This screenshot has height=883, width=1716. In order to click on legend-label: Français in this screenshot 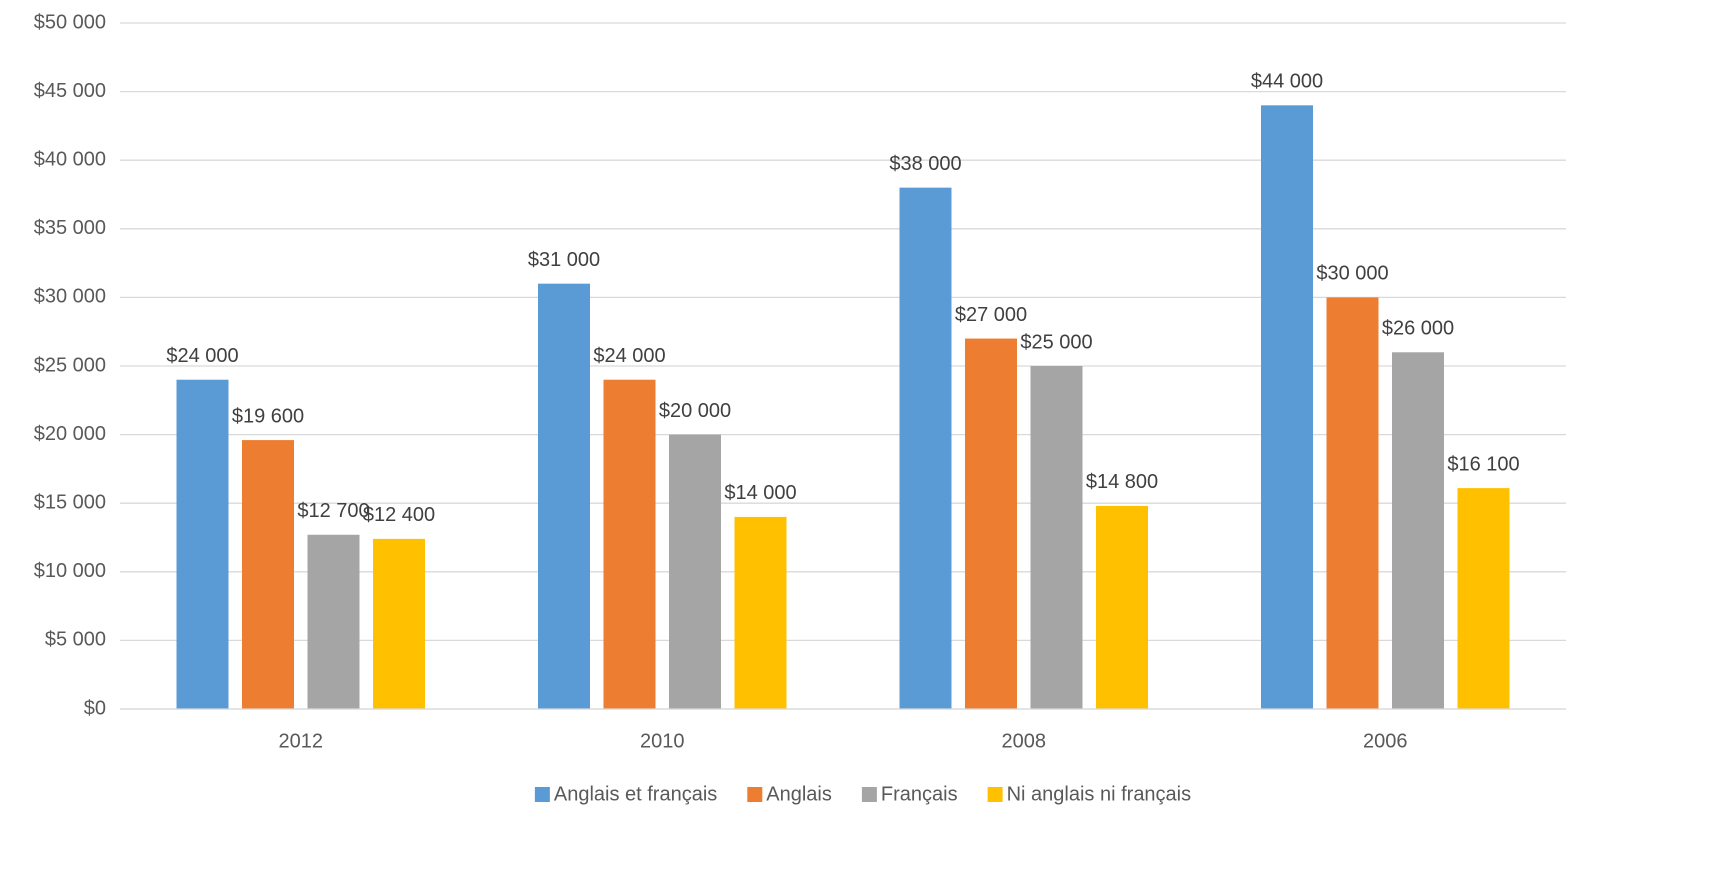, I will do `click(919, 794)`.